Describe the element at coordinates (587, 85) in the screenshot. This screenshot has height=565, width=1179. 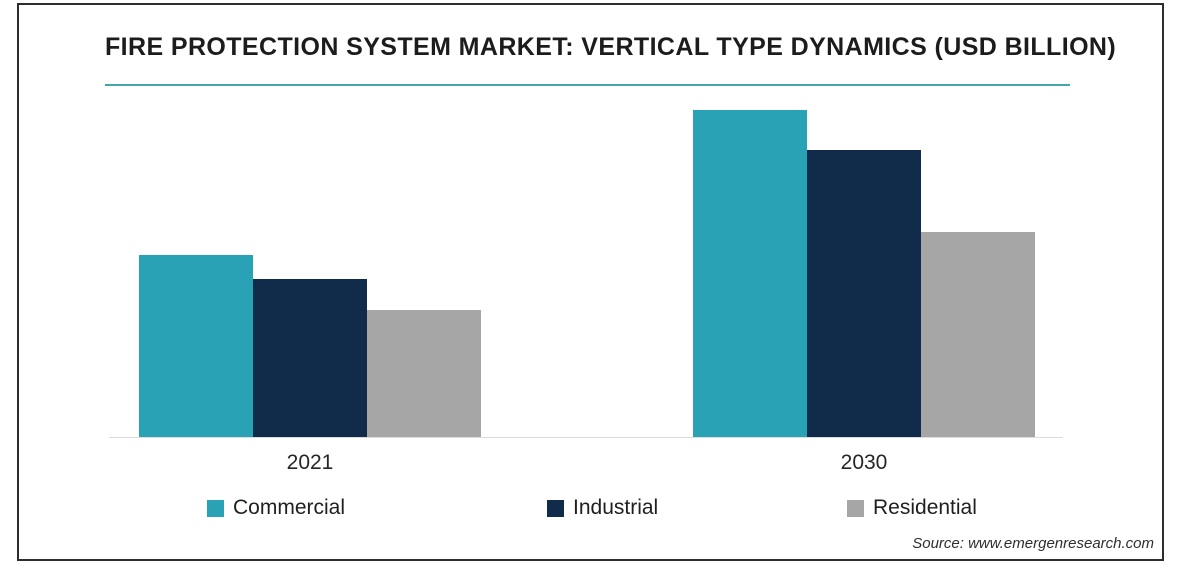
I see `title-underline` at that location.